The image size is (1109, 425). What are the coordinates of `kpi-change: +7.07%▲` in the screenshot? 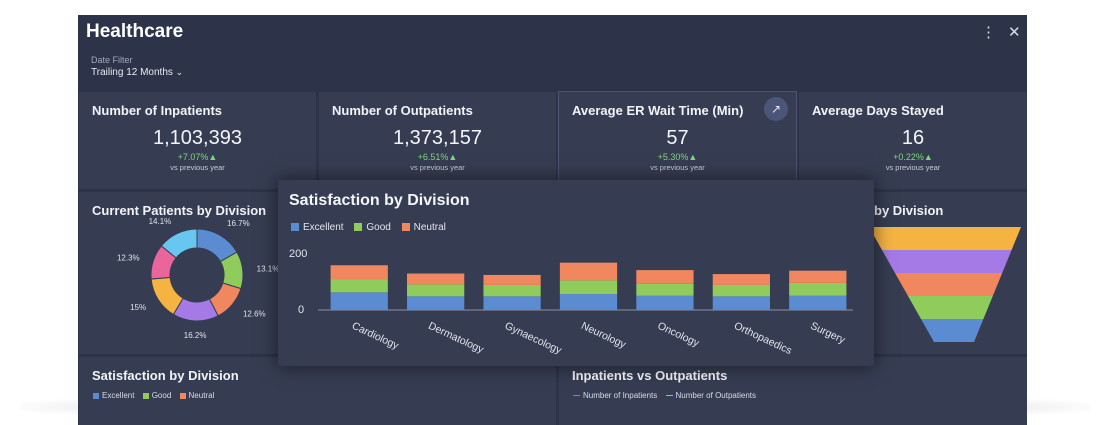 It's located at (197, 157).